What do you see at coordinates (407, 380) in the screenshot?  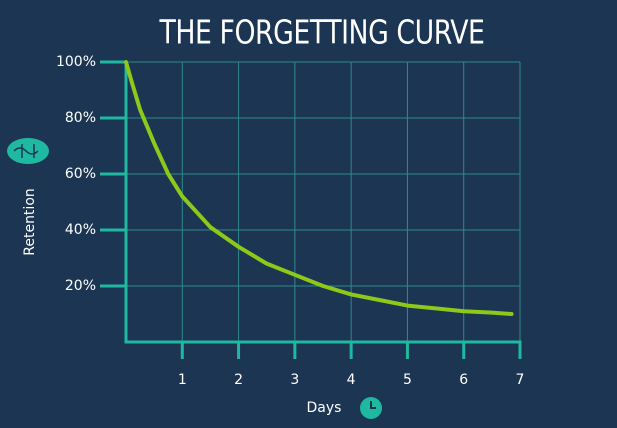 I see `x-tick-label: 5` at bounding box center [407, 380].